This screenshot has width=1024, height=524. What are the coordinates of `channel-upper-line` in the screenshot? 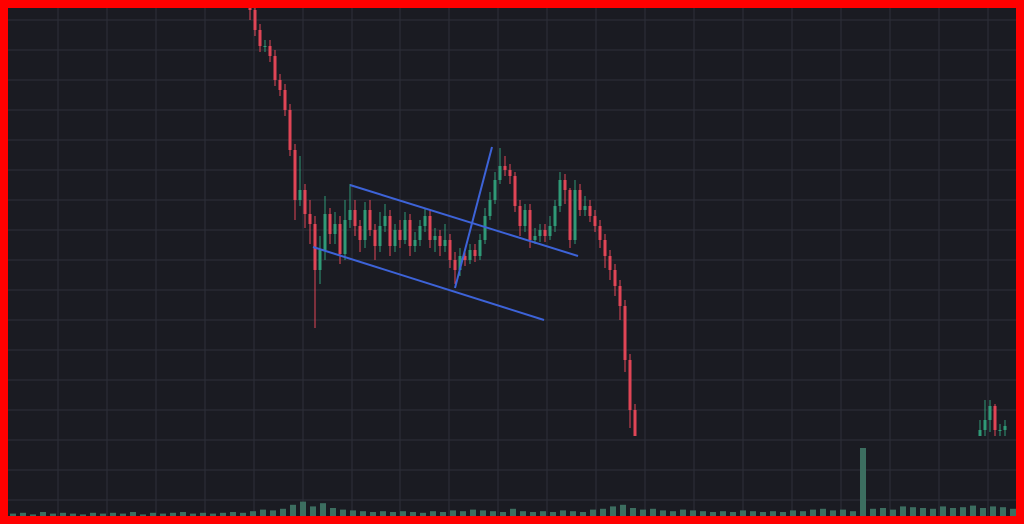 It's located at (464, 220).